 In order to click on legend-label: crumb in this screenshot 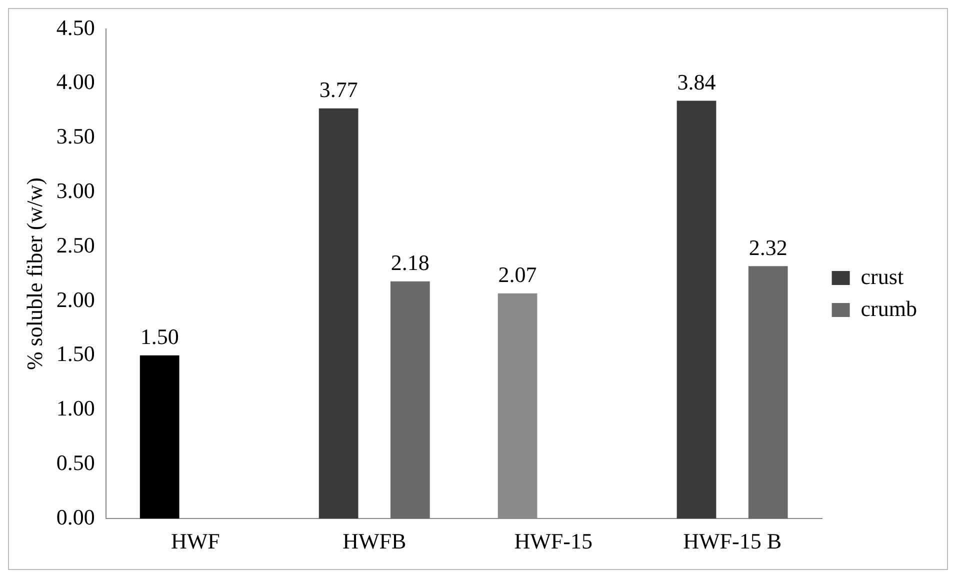, I will do `click(888, 308)`.